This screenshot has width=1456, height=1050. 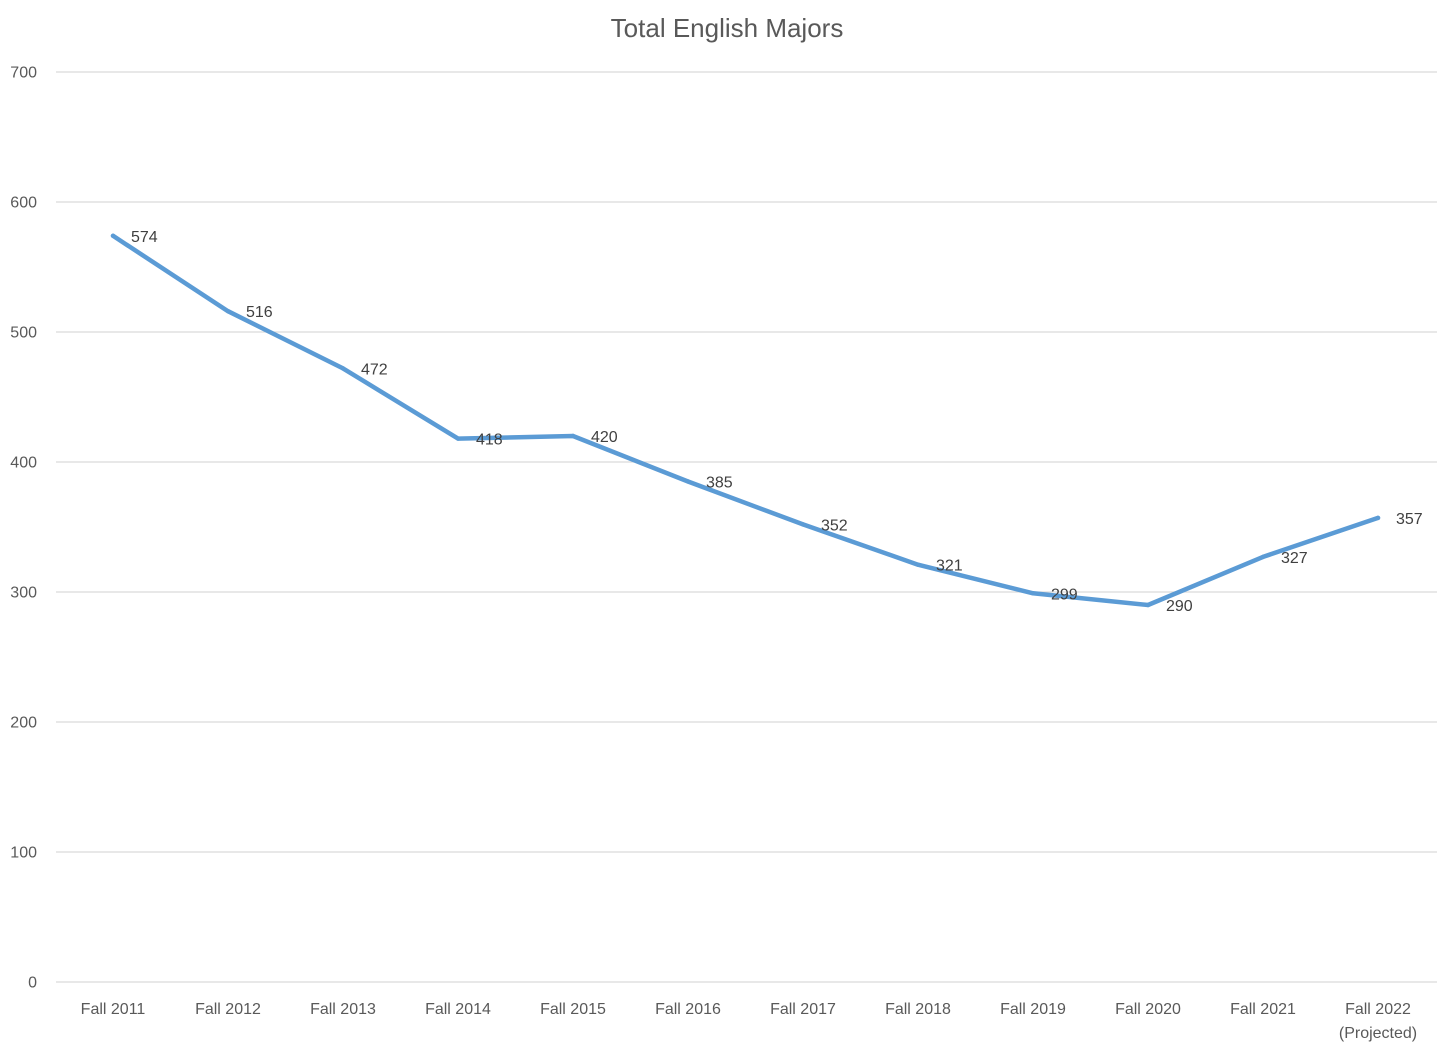 I want to click on y-tick-label: 400, so click(x=23, y=463).